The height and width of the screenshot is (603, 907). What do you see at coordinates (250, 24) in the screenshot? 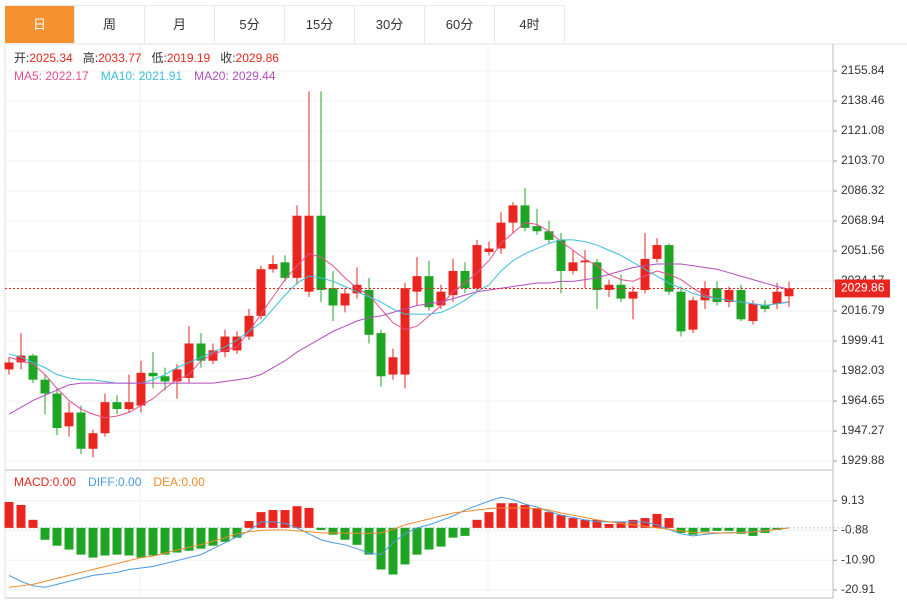
I see `period-tab: 5分` at bounding box center [250, 24].